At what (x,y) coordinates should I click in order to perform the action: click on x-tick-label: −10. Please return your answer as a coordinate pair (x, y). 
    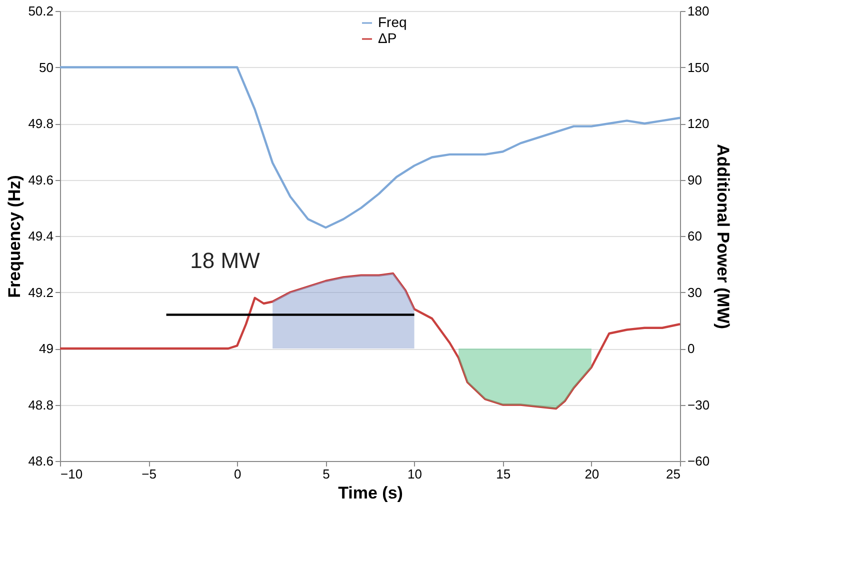
    Looking at the image, I should click on (71, 474).